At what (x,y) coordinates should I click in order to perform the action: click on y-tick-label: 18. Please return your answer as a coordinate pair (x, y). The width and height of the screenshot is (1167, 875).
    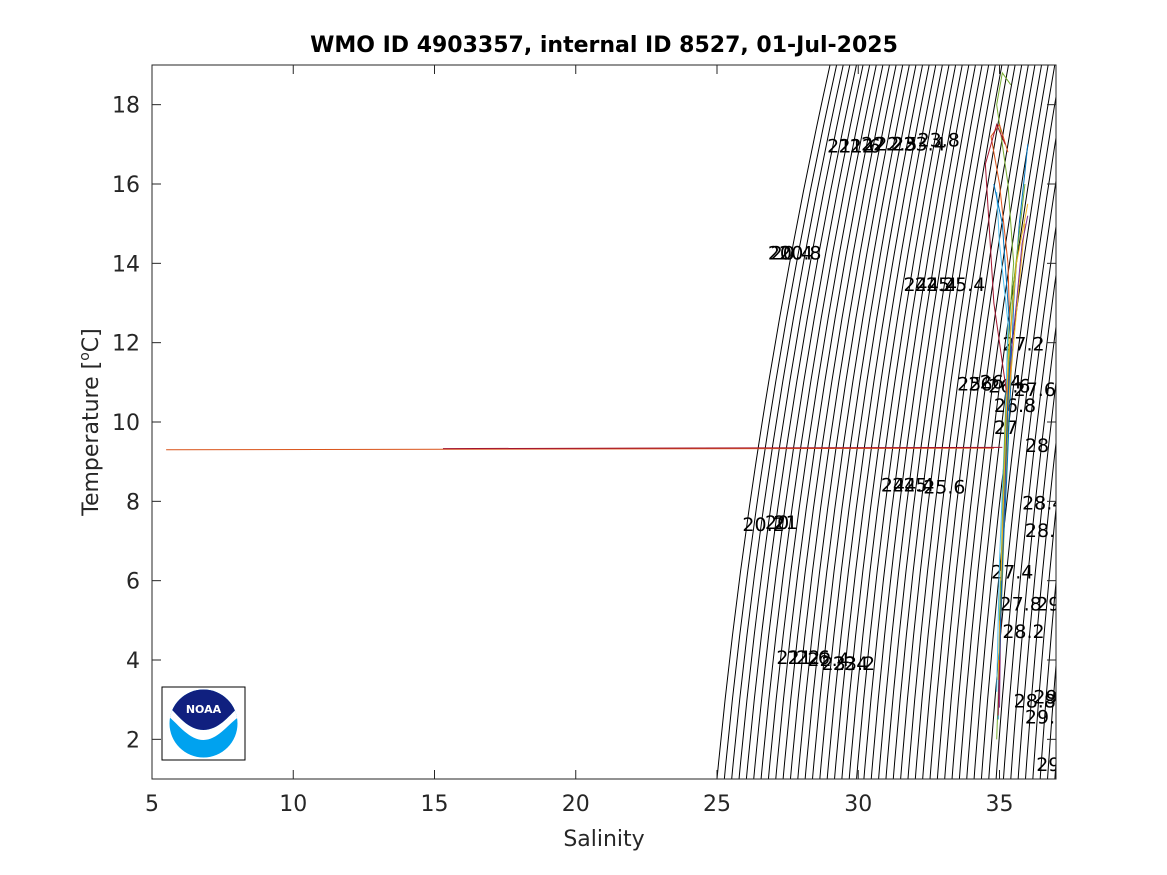
    Looking at the image, I should click on (126, 106).